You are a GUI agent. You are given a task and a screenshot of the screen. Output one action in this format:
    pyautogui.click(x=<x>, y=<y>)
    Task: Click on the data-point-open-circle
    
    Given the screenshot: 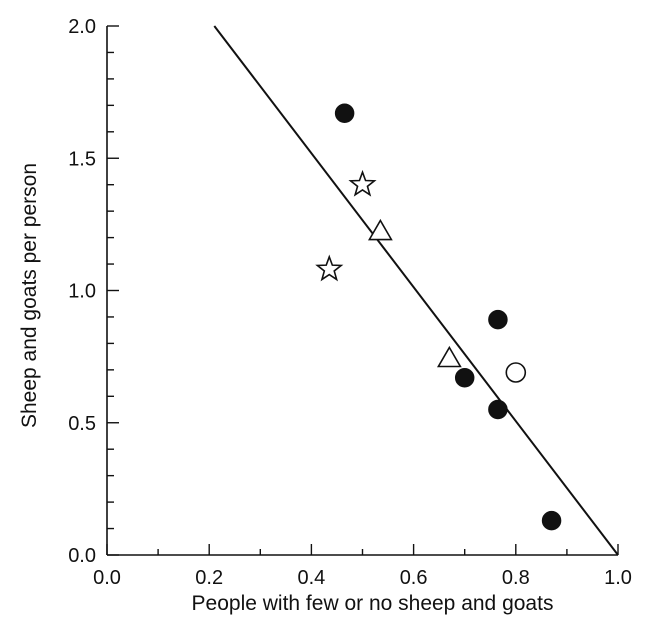 What is the action you would take?
    pyautogui.click(x=516, y=372)
    